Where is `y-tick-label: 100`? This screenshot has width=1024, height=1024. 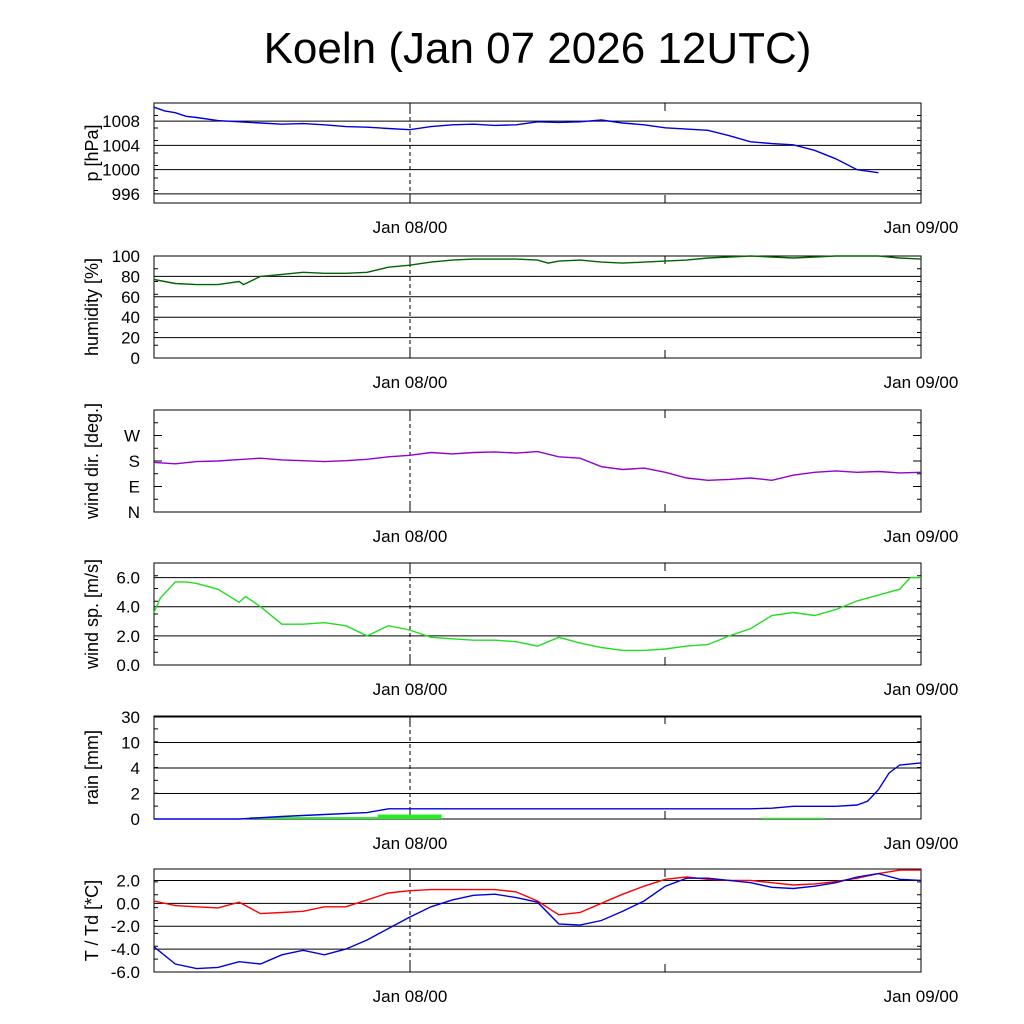 y-tick-label: 100 is located at coordinates (126, 256).